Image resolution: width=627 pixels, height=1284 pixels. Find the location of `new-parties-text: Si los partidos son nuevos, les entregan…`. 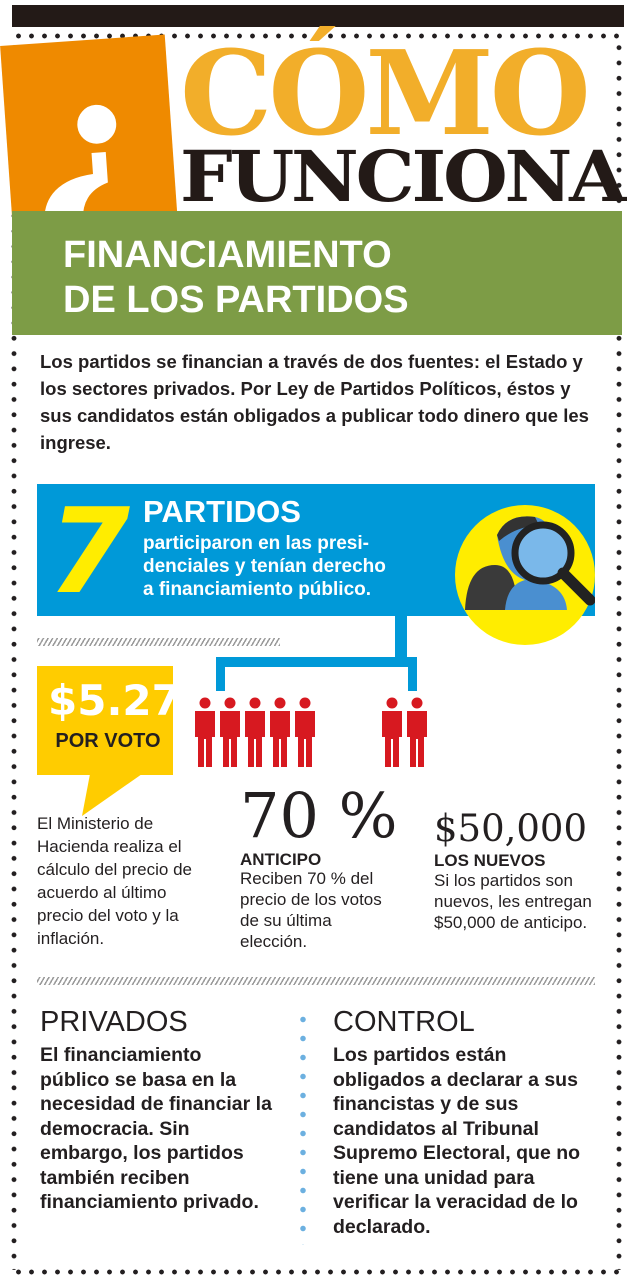

new-parties-text: Si los partidos son nuevos, les entregan… is located at coordinates (513, 901).